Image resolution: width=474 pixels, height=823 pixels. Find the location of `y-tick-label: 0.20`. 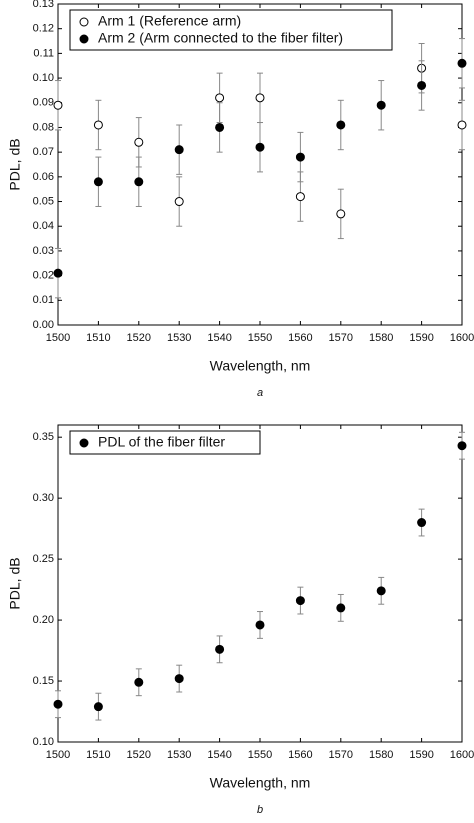

y-tick-label: 0.20 is located at coordinates (43, 620).